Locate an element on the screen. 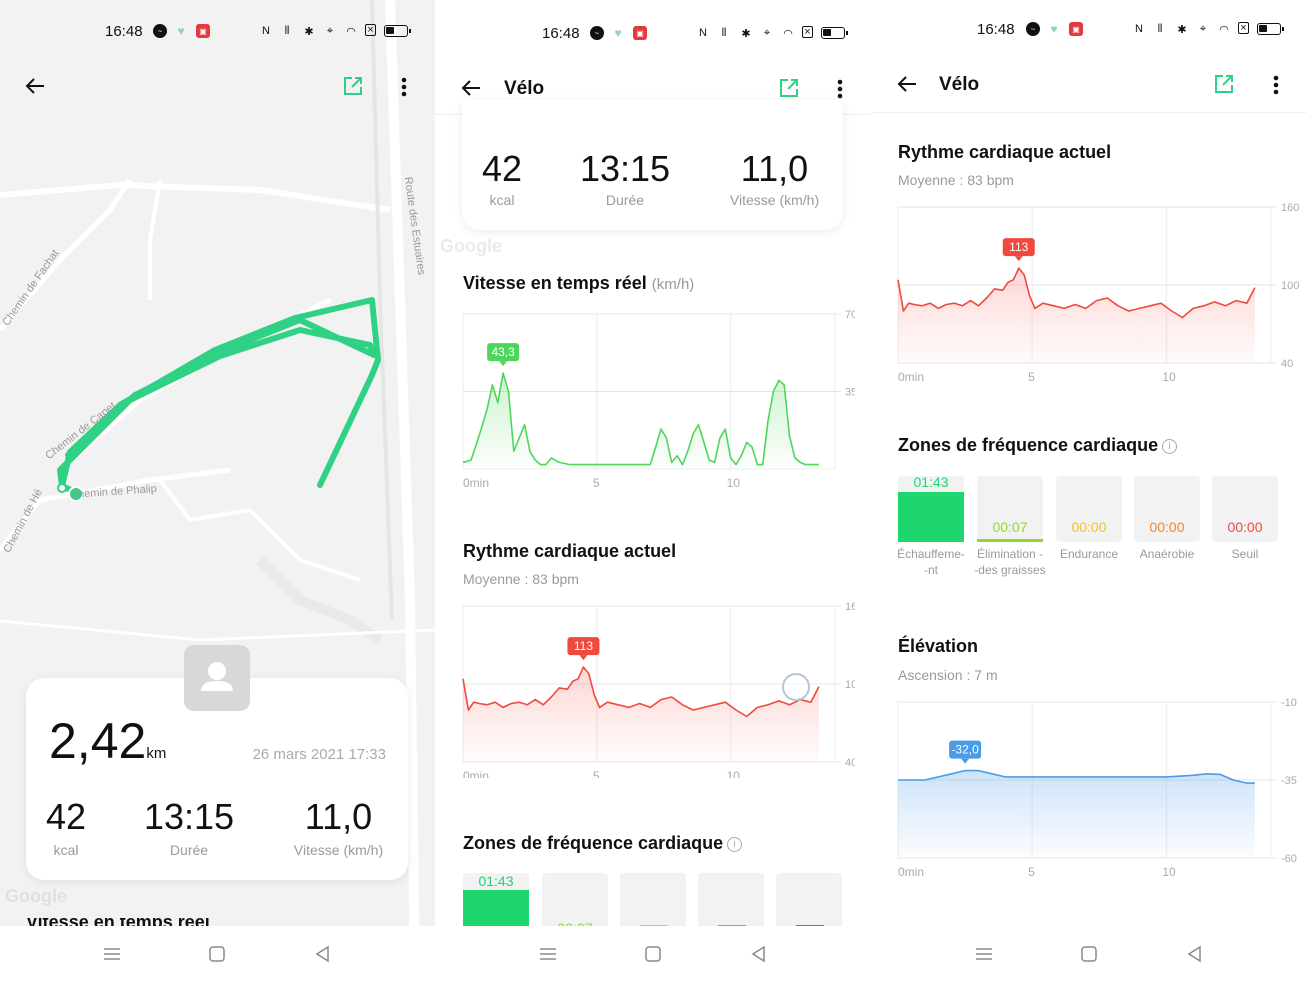  distance-unit: km is located at coordinates (156, 753).